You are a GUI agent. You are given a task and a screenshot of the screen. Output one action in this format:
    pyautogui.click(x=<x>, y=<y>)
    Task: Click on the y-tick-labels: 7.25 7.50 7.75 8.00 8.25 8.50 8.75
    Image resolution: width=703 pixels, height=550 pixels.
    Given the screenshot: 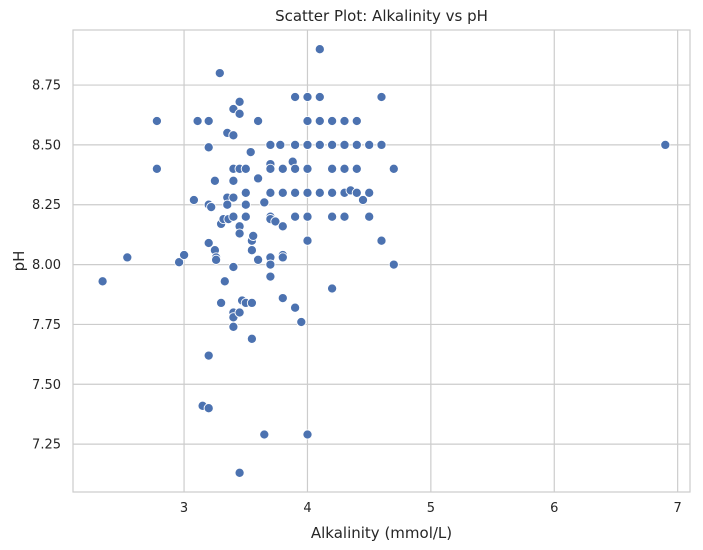 What is the action you would take?
    pyautogui.click(x=46, y=266)
    